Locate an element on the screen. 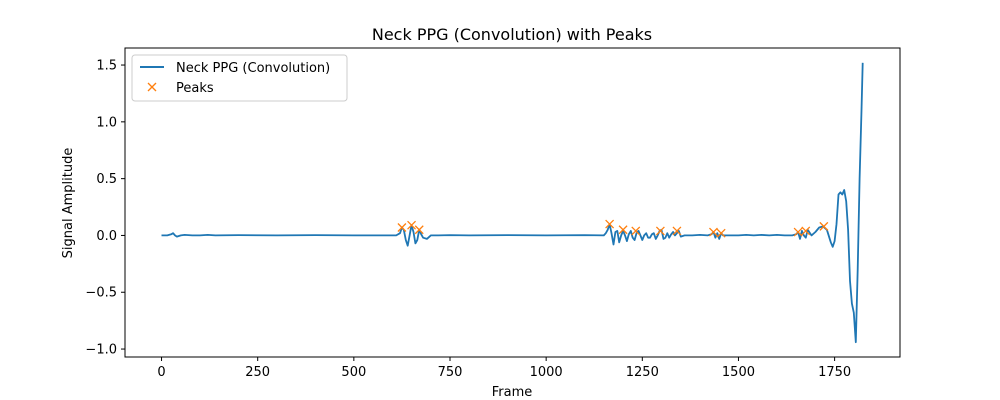 The width and height of the screenshot is (1000, 400). legend: Neck PPG (Convolution) Peaks is located at coordinates (239, 78).